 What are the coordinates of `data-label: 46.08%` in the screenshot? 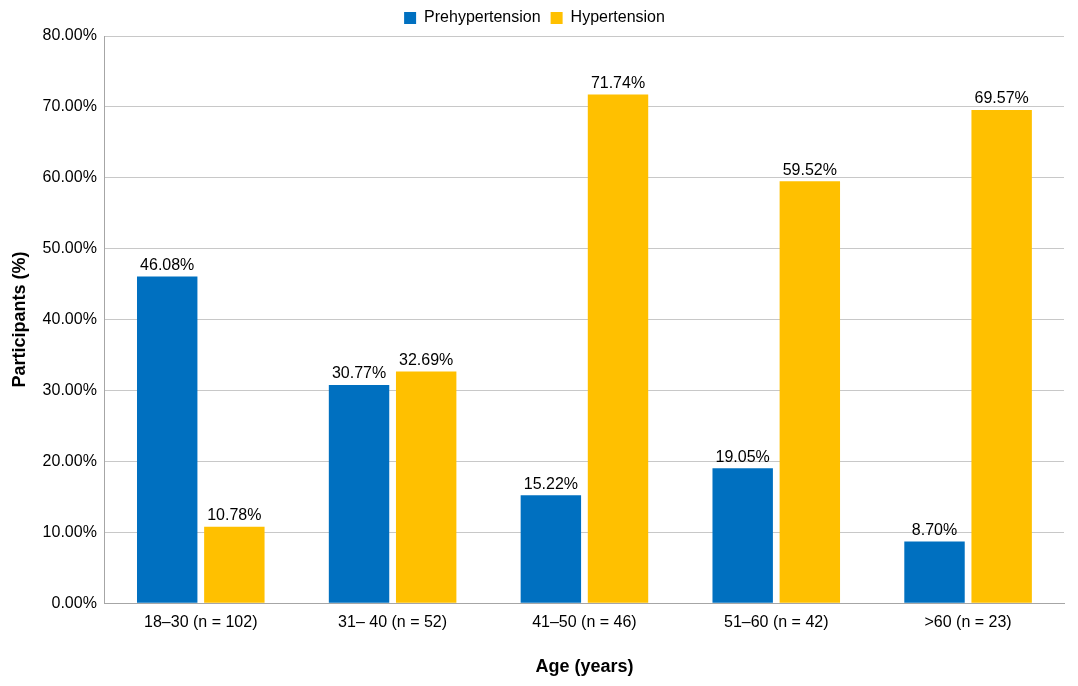 It's located at (167, 264).